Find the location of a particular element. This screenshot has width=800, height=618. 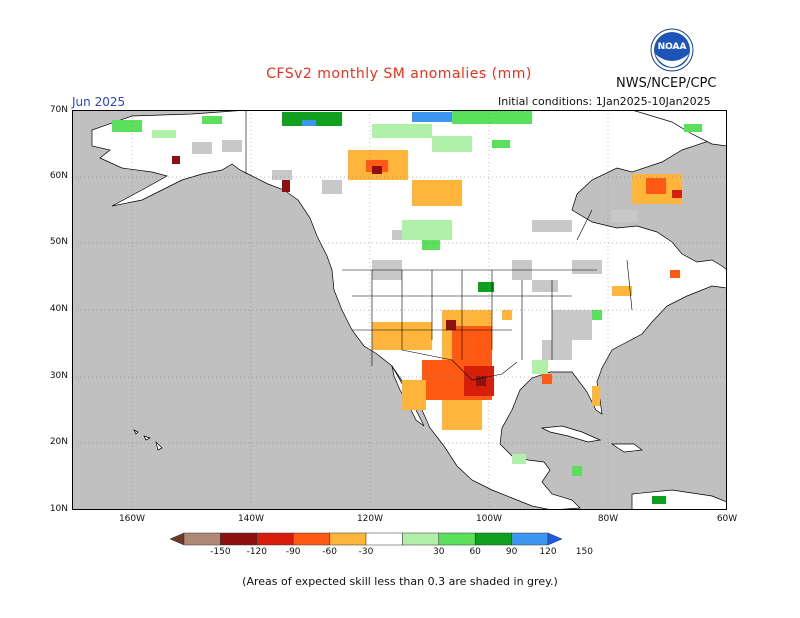

colorbar-label: -150 is located at coordinates (220, 552).